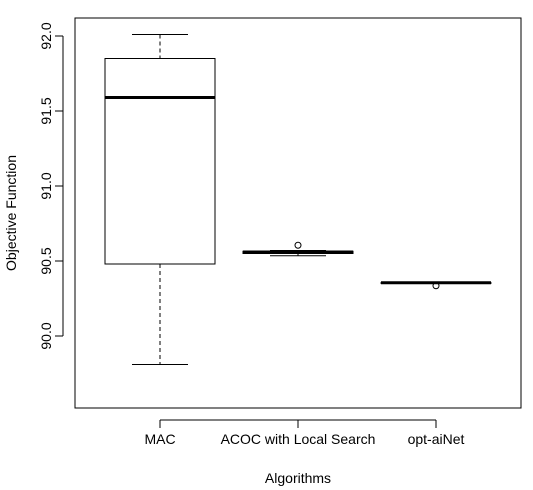 Image resolution: width=533 pixels, height=490 pixels. I want to click on y-tick-label: 91.0, so click(46, 185).